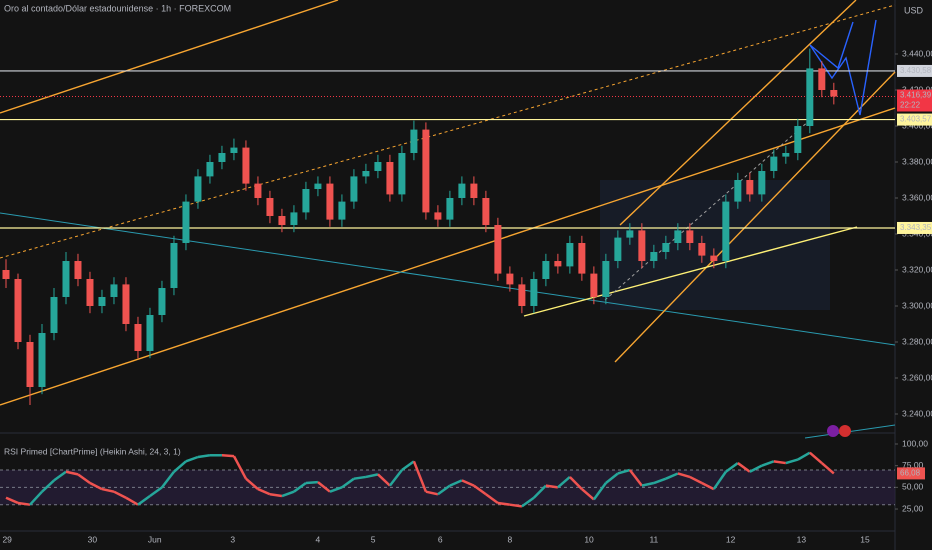 Image resolution: width=932 pixels, height=550 pixels. Describe the element at coordinates (865, 539) in the screenshot. I see `x-tick-label: 15` at that location.